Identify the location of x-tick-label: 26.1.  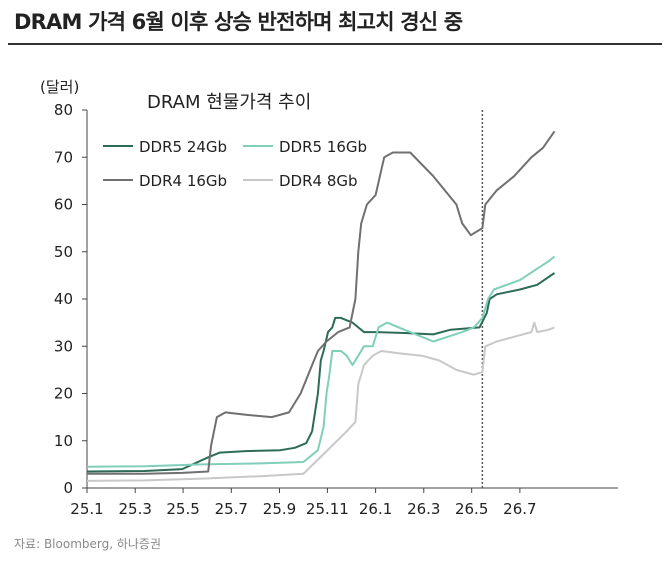
(375, 509).